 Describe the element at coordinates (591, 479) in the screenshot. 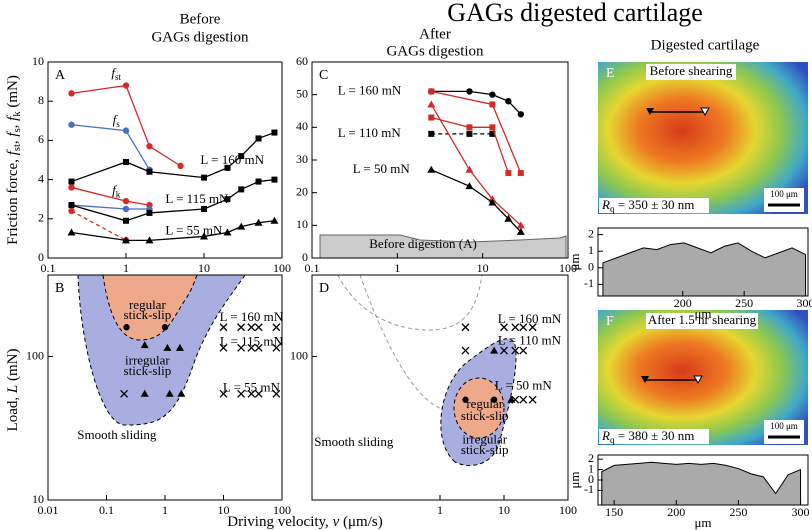

I see `y-tick-label: 0` at that location.